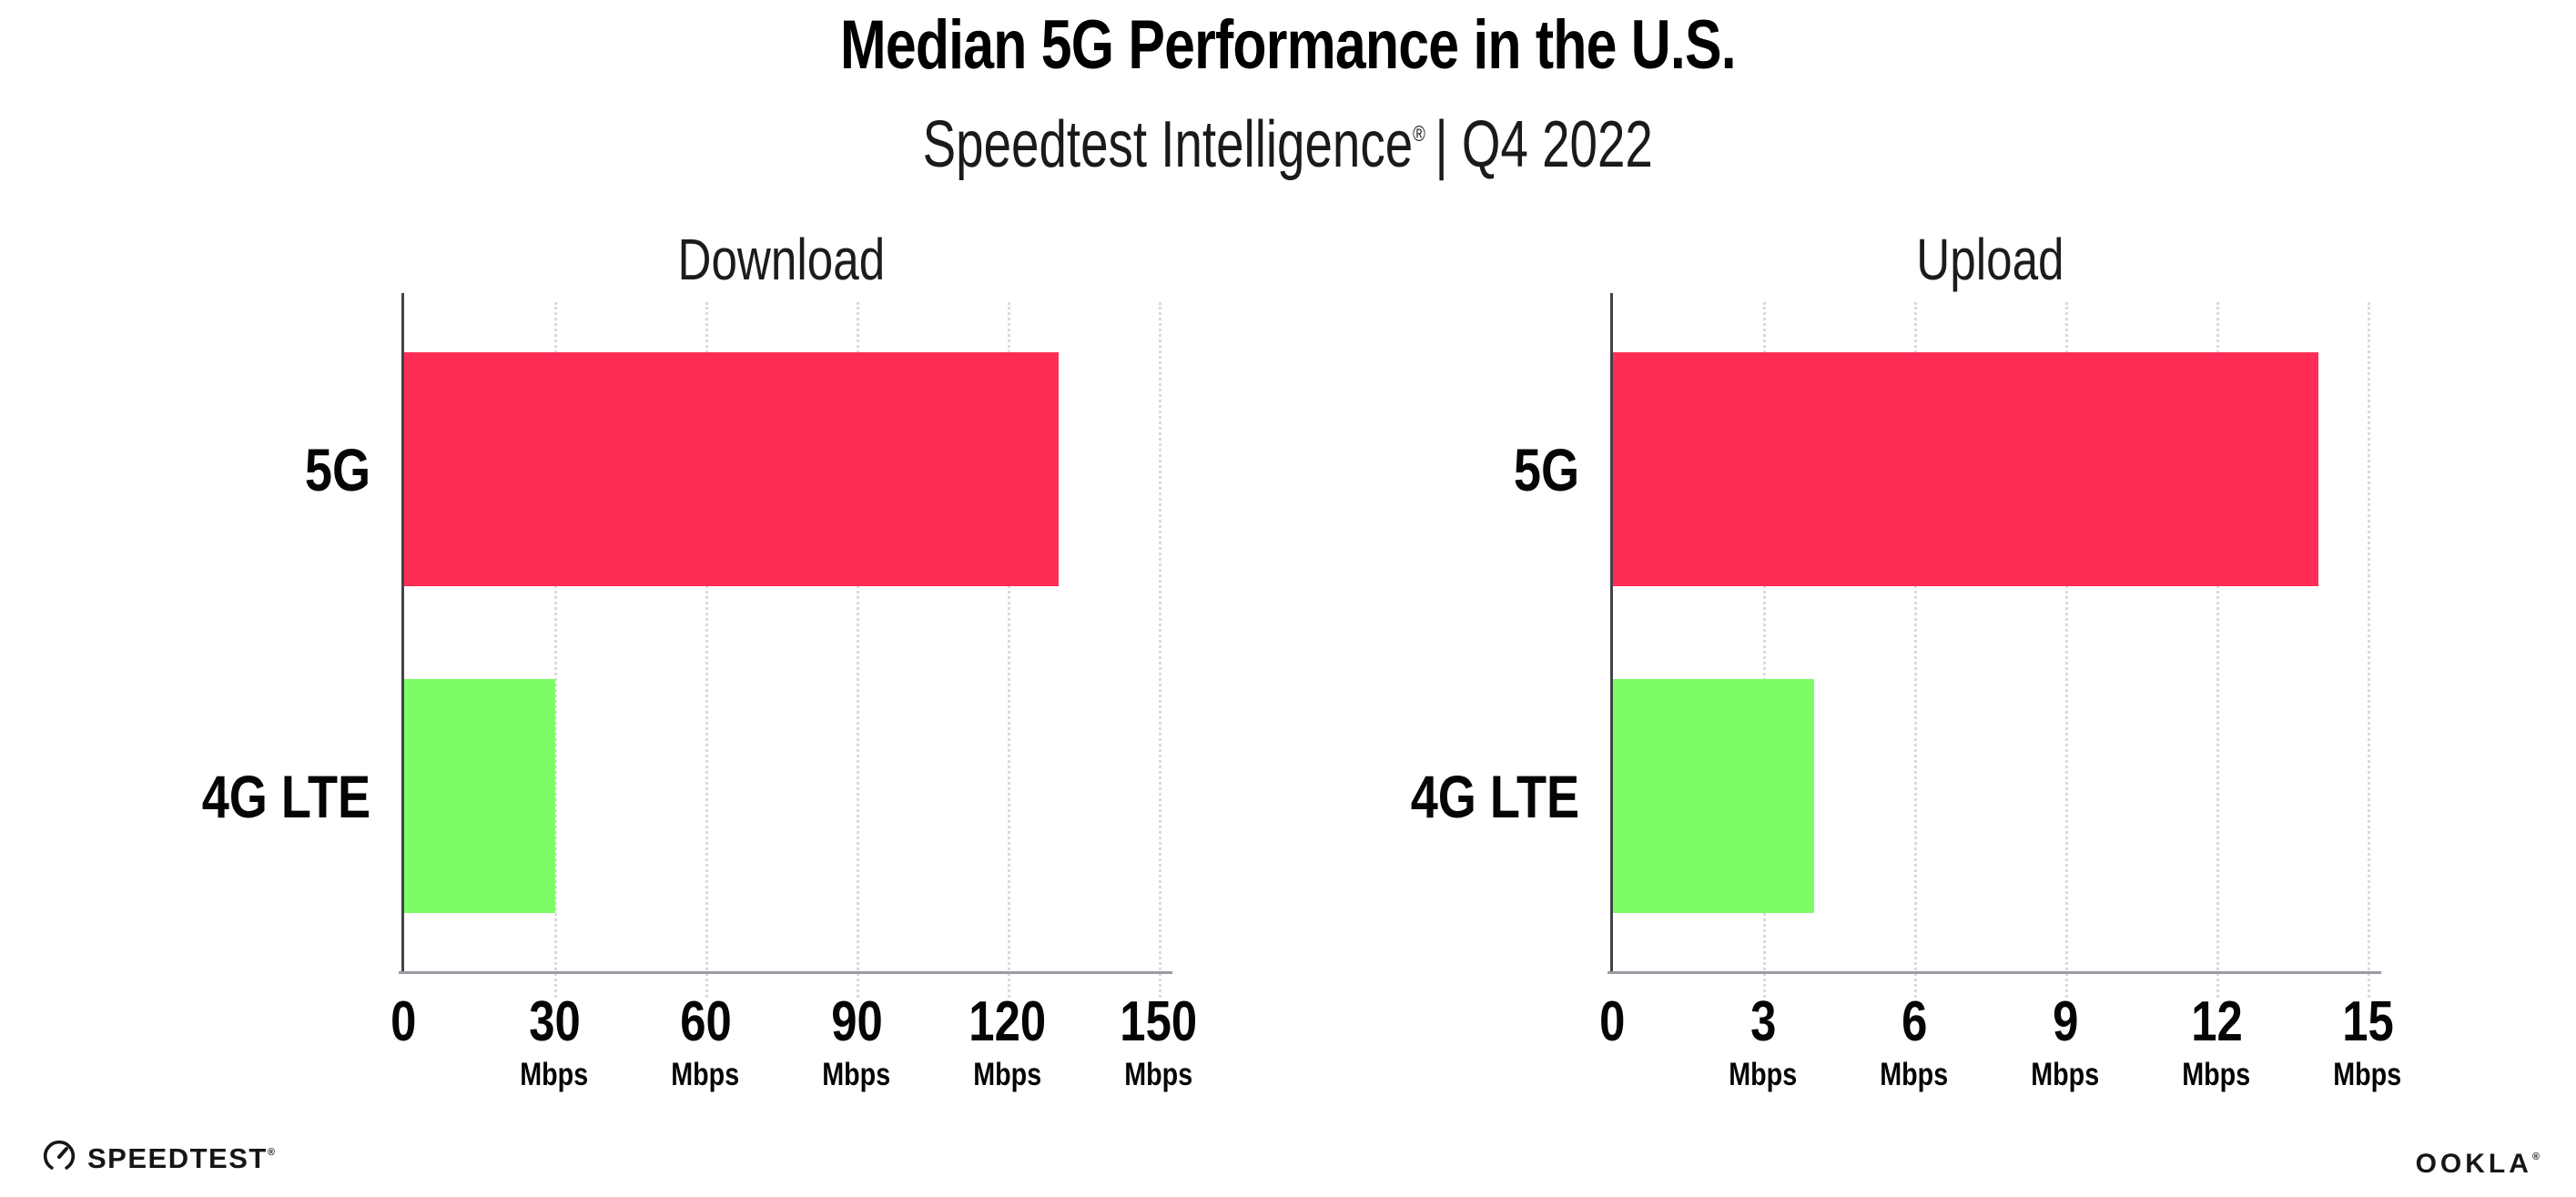 The width and height of the screenshot is (2576, 1197). I want to click on x-tick-label: 60 Mbps, so click(705, 1043).